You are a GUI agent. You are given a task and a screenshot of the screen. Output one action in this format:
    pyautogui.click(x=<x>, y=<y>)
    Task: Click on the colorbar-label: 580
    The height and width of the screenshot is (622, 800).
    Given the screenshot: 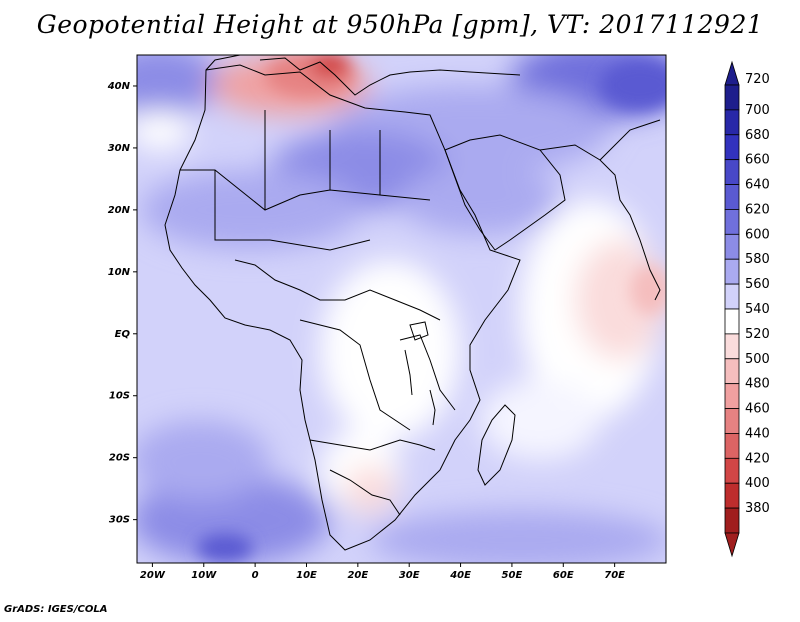 What is the action you would take?
    pyautogui.click(x=757, y=259)
    